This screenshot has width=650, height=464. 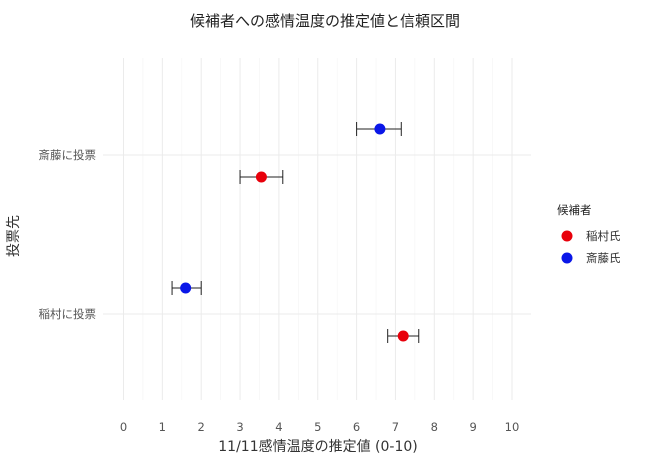 I want to click on x-tick-label: 1, so click(x=162, y=427).